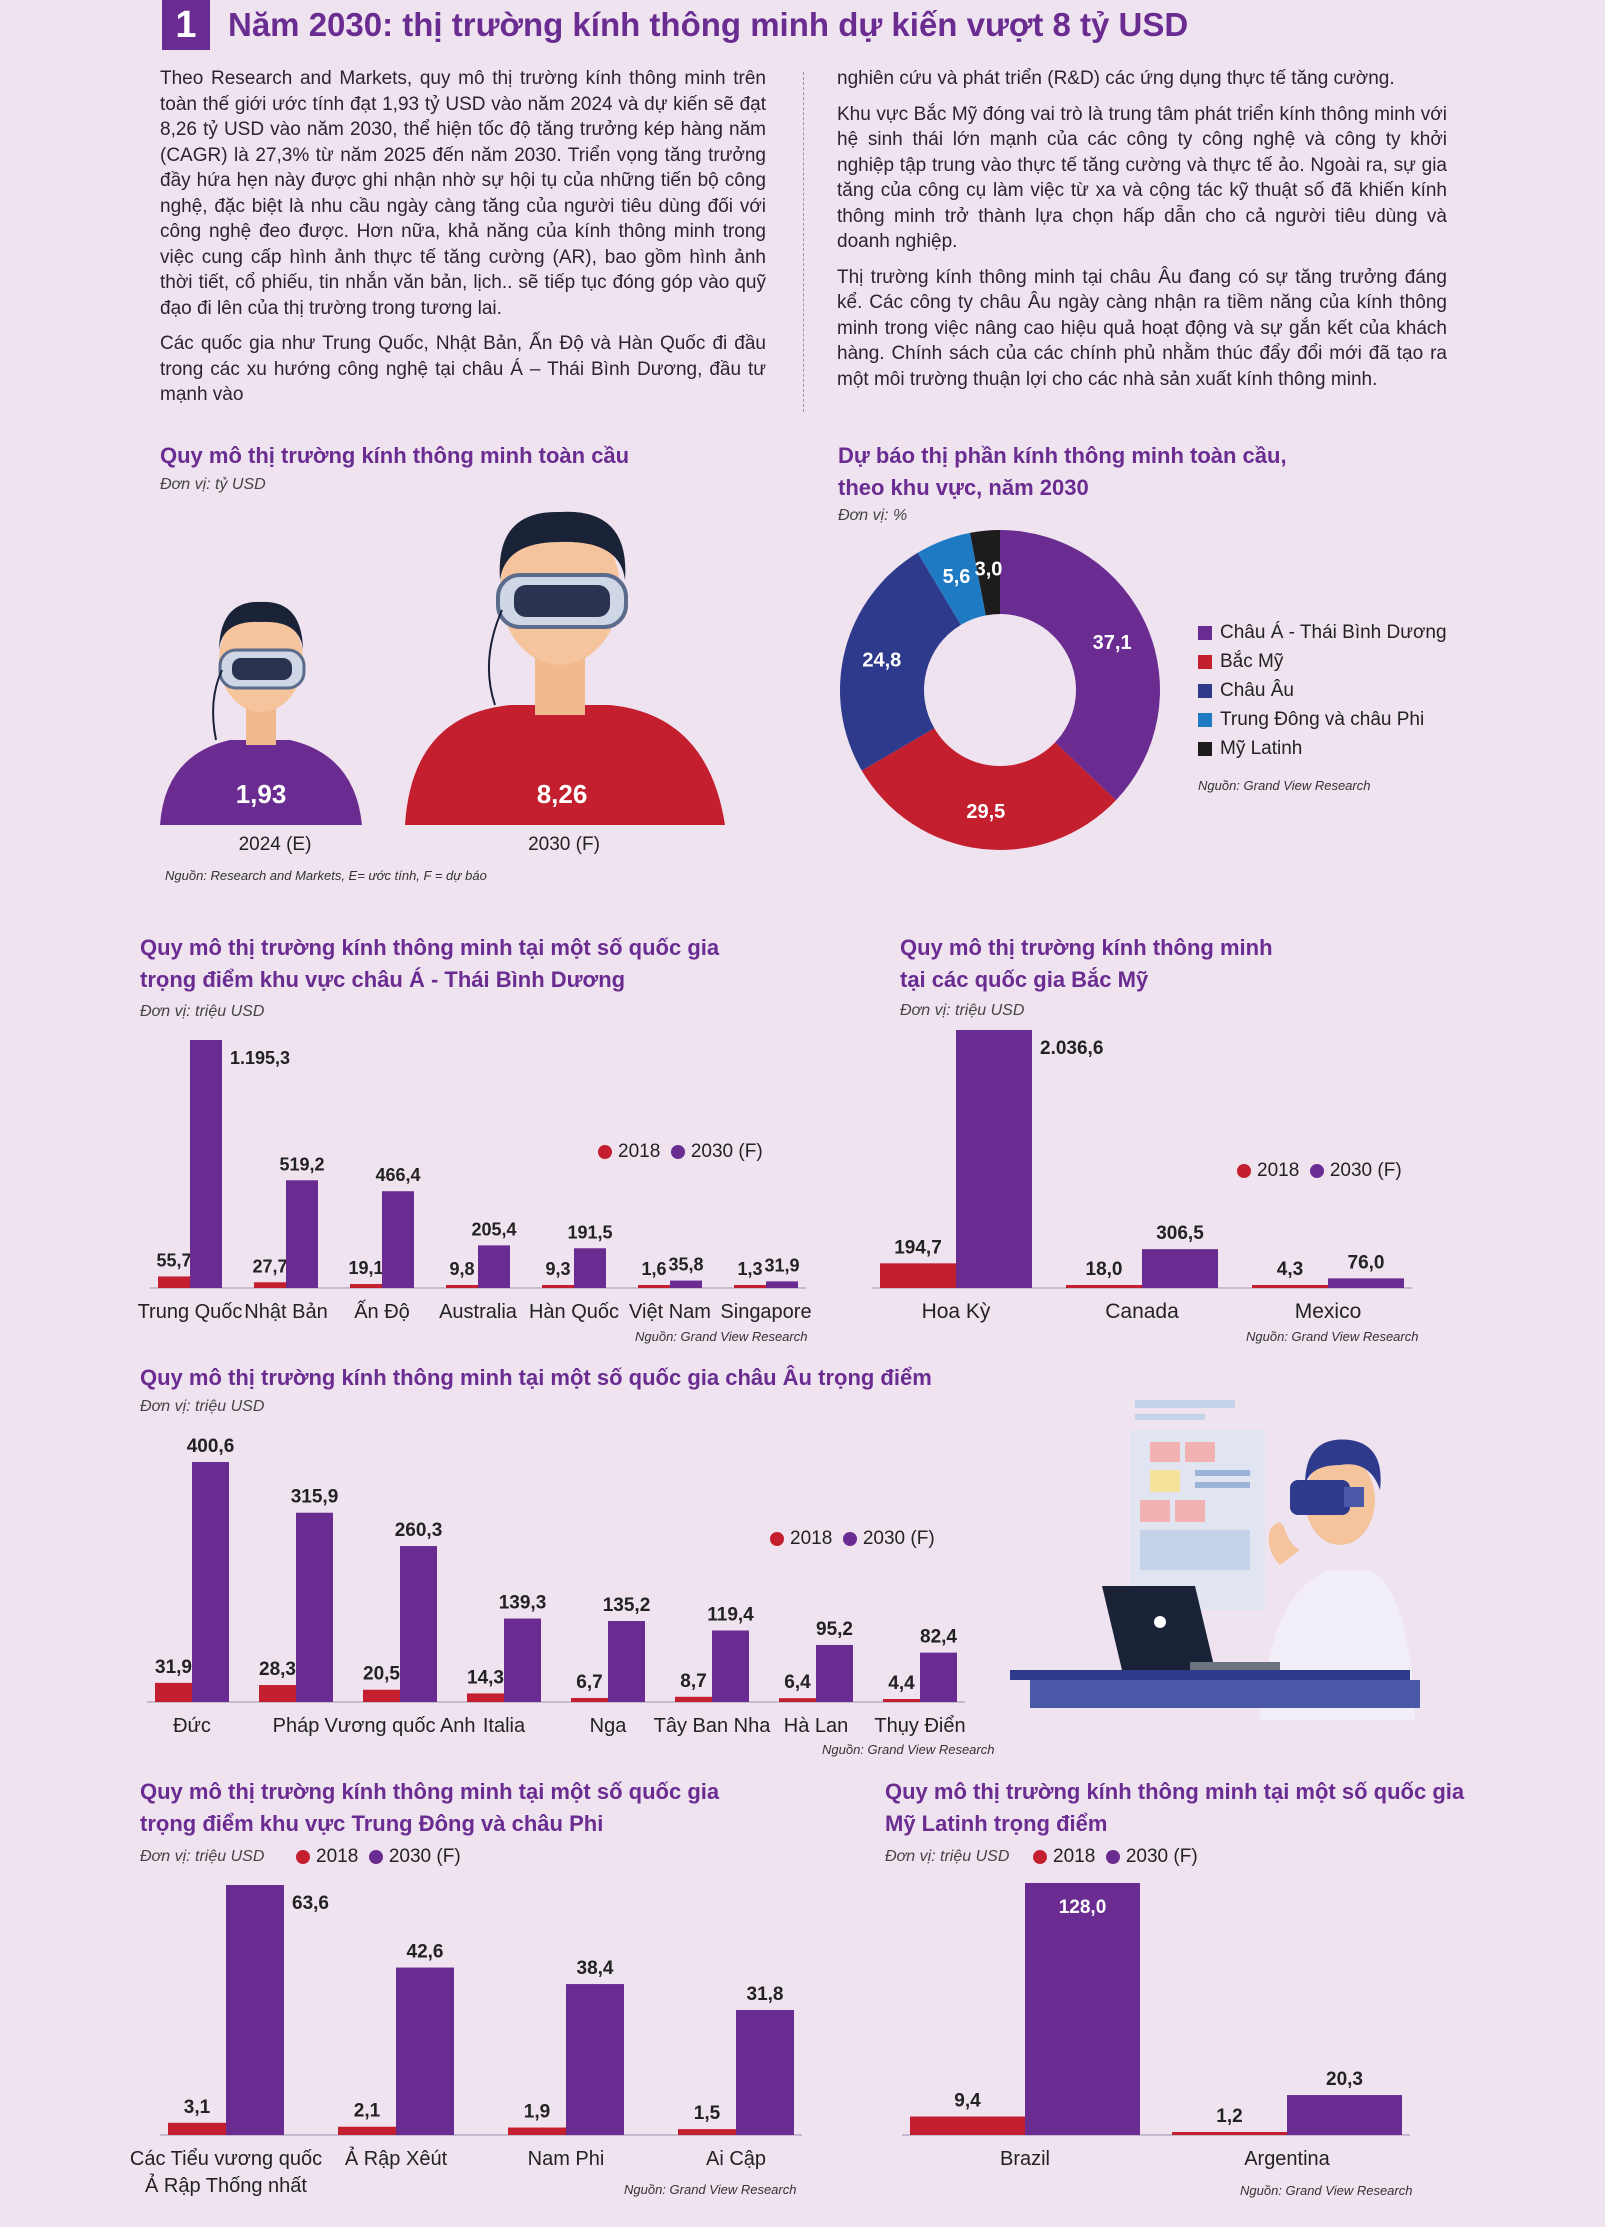 This screenshot has height=2227, width=1605. What do you see at coordinates (275, 844) in the screenshot?
I see `category-label-2024: 2024 (E)` at bounding box center [275, 844].